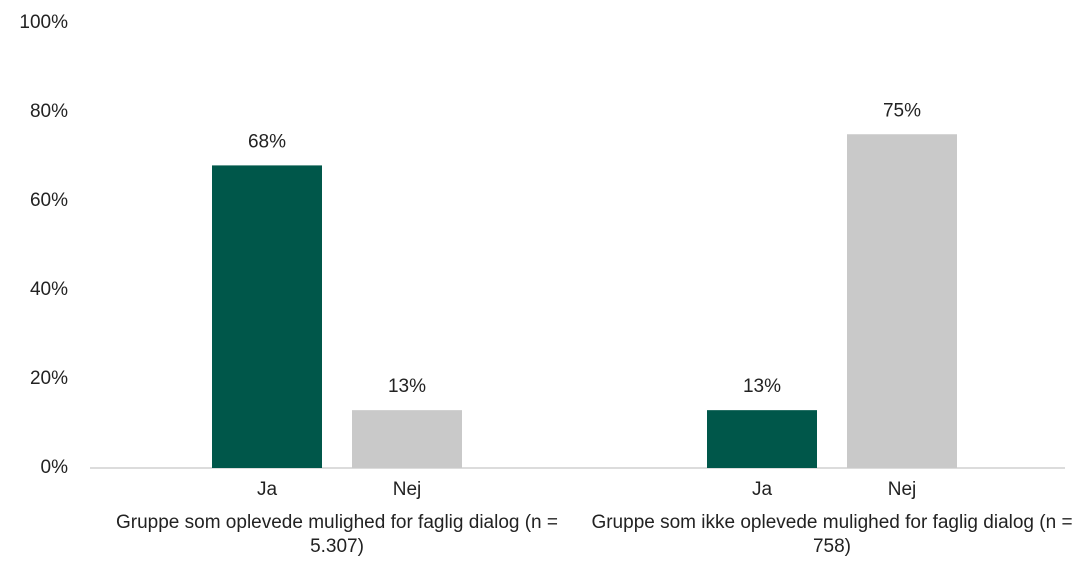  Describe the element at coordinates (49, 378) in the screenshot. I see `y-tick-label: 20%` at that location.